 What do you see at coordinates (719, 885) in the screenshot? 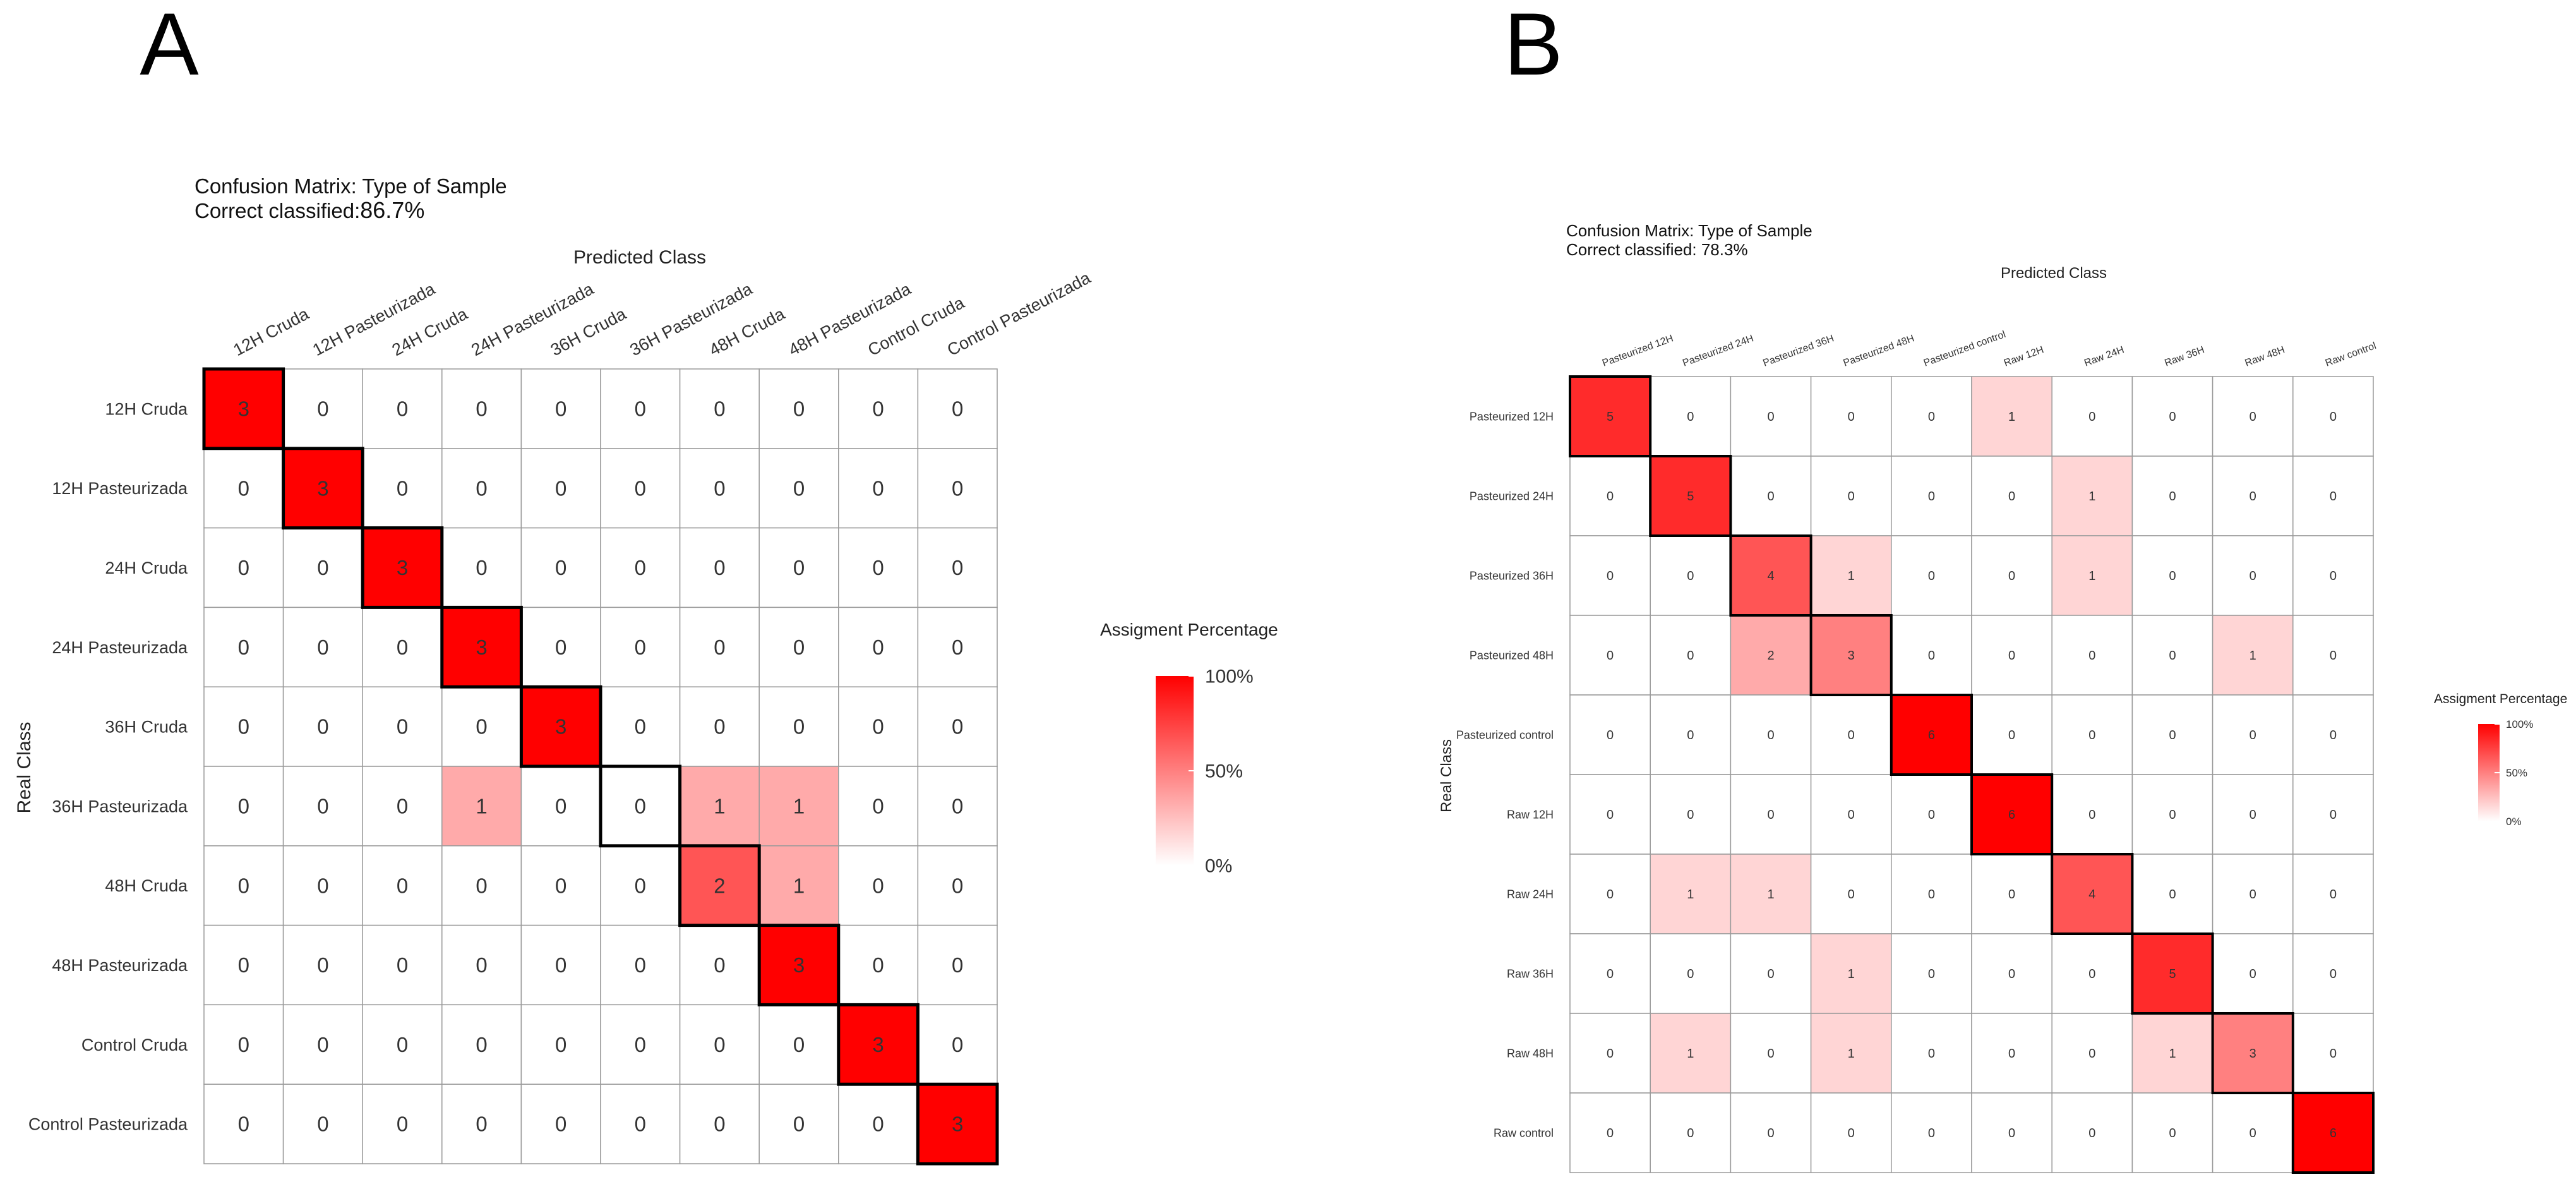
I see `cell-count-label: 2` at bounding box center [719, 885].